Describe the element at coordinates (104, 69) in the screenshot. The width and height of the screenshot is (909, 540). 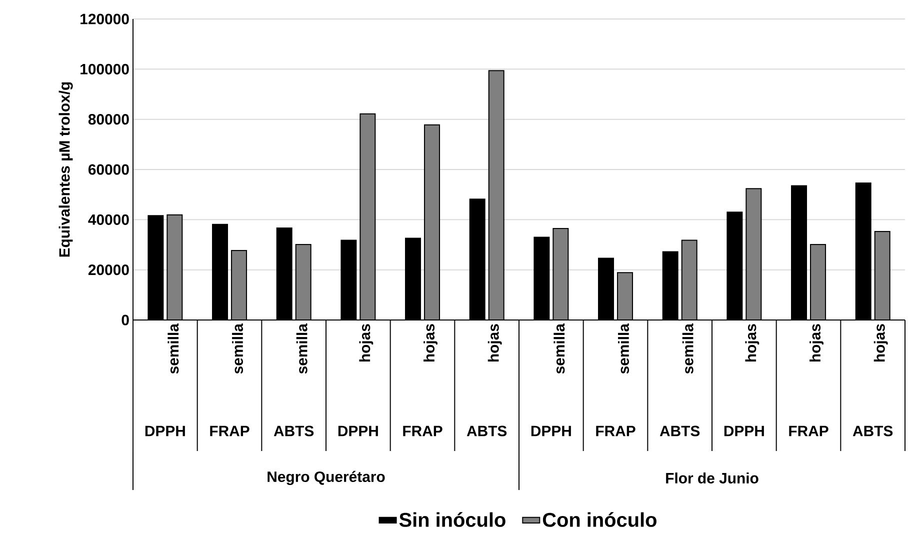
I see `y-tick-label: 100000` at that location.